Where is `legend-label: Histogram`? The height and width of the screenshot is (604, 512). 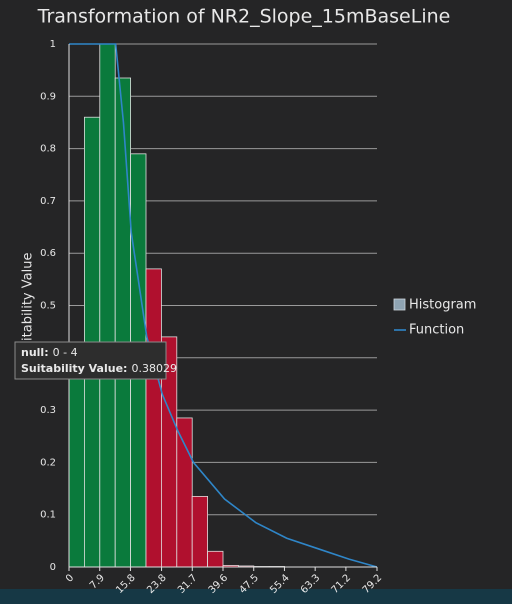
legend-label: Histogram is located at coordinates (442, 305).